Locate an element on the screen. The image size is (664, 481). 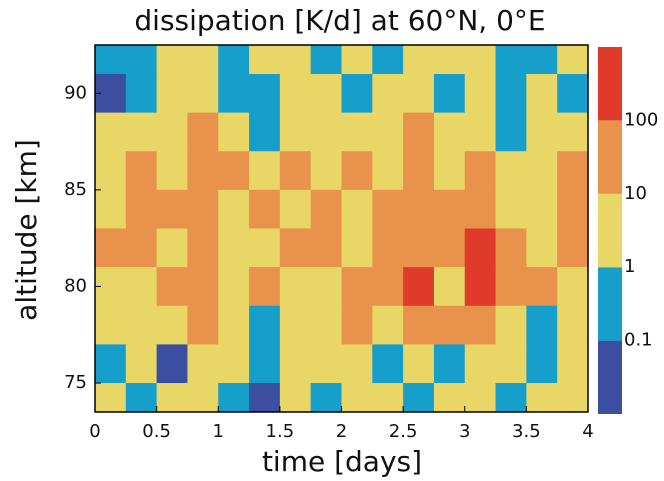
y-axis-label: altitude [km] is located at coordinates (26, 230).